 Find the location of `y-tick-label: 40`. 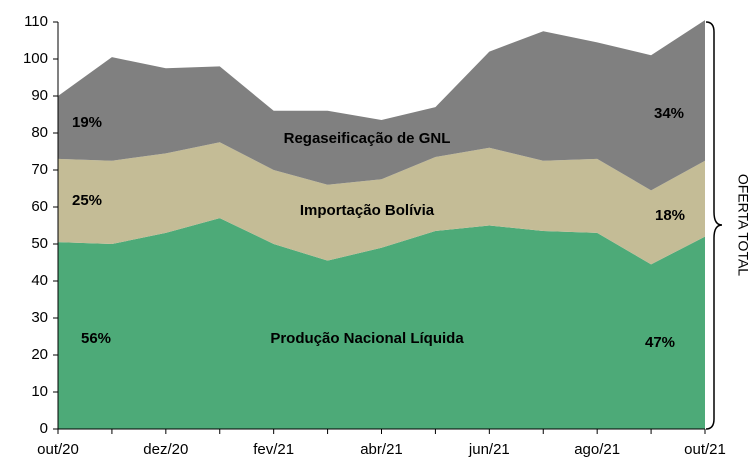

y-tick-label: 40 is located at coordinates (39, 280).